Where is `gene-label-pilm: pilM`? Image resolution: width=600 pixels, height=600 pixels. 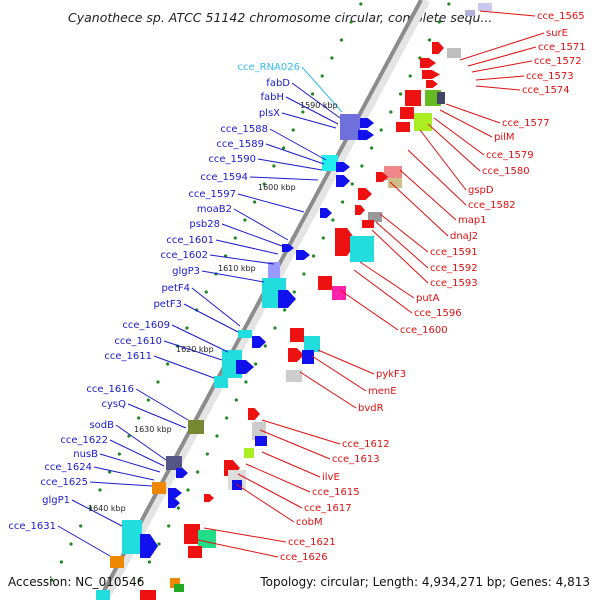
gene-label-pilm: pilM is located at coordinates (504, 137).